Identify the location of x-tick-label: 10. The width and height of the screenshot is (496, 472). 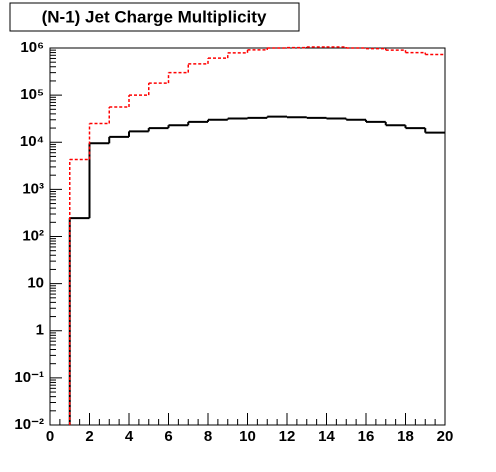
(247, 436).